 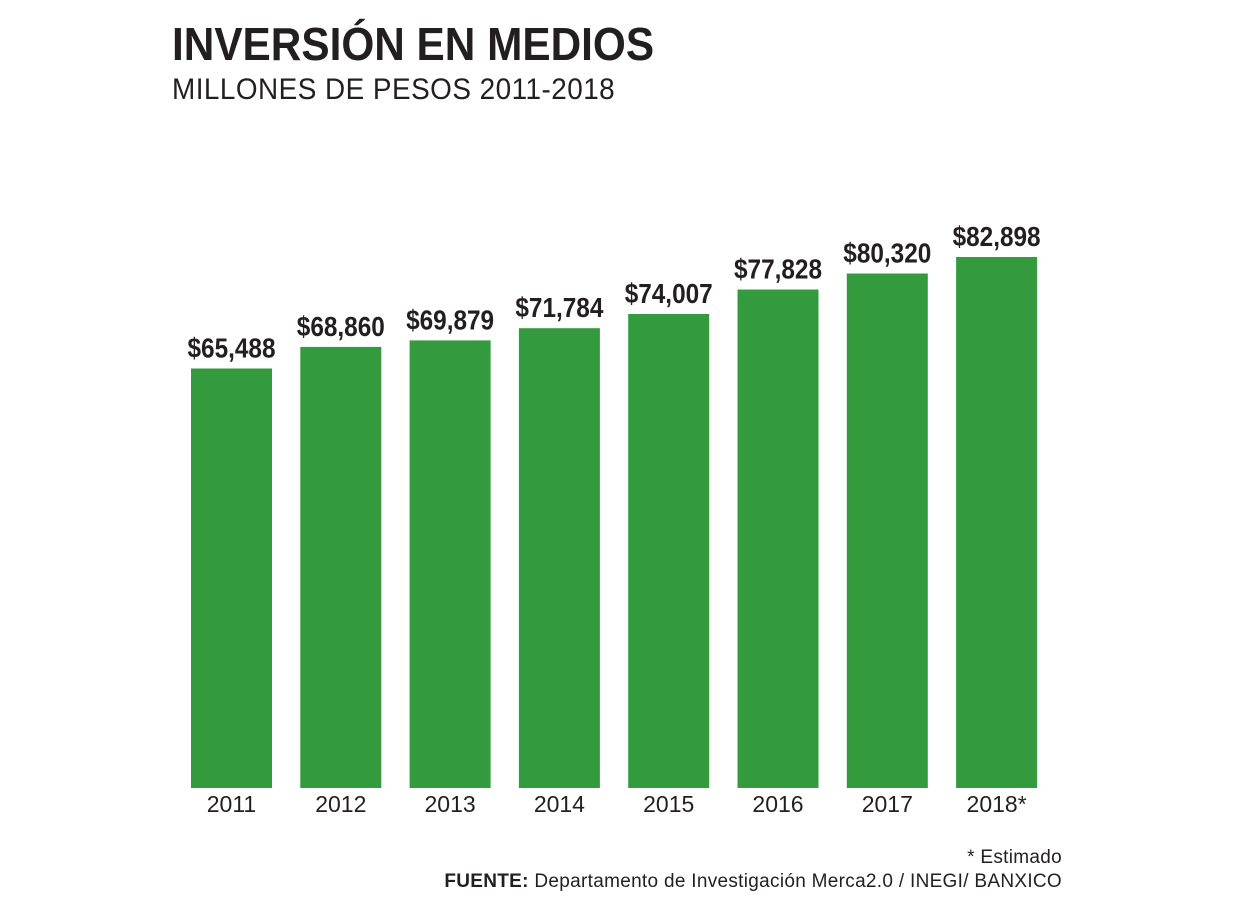 What do you see at coordinates (341, 326) in the screenshot?
I see `value-label-2012: $68,860` at bounding box center [341, 326].